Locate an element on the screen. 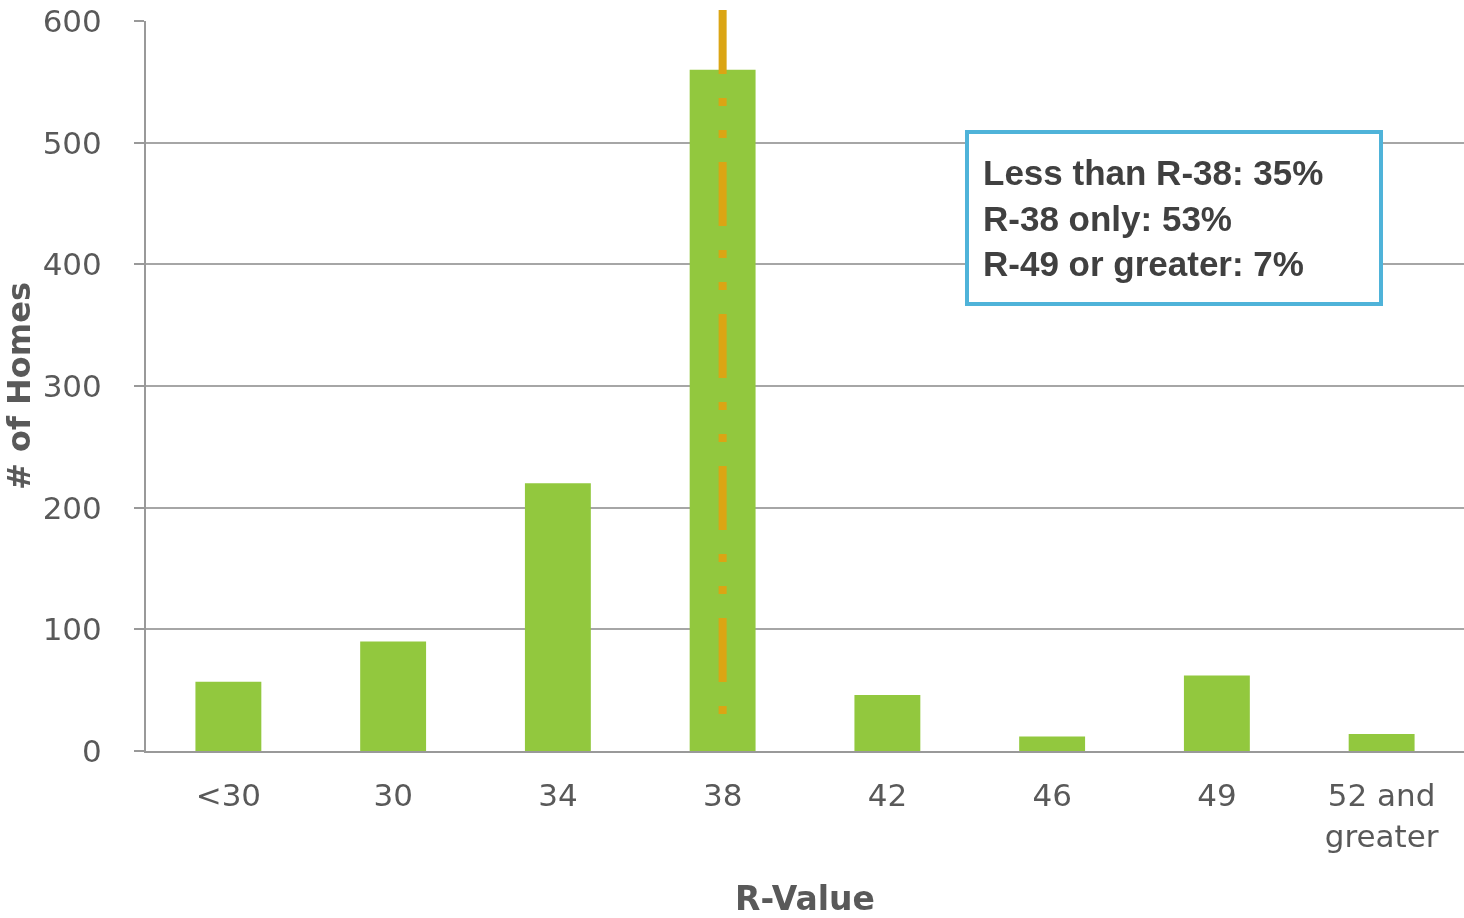 This screenshot has height=918, width=1464. x-tick-label: 42 is located at coordinates (887, 795).